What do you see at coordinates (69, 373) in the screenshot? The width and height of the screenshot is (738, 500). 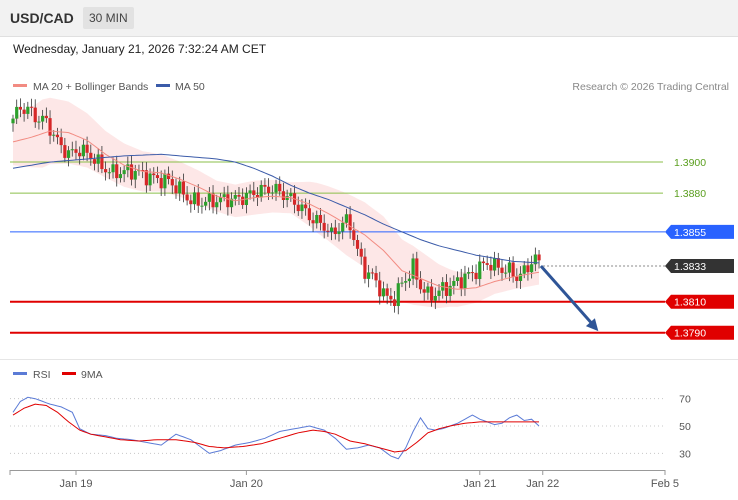 I see `rsi-ma-legend-swatch` at bounding box center [69, 373].